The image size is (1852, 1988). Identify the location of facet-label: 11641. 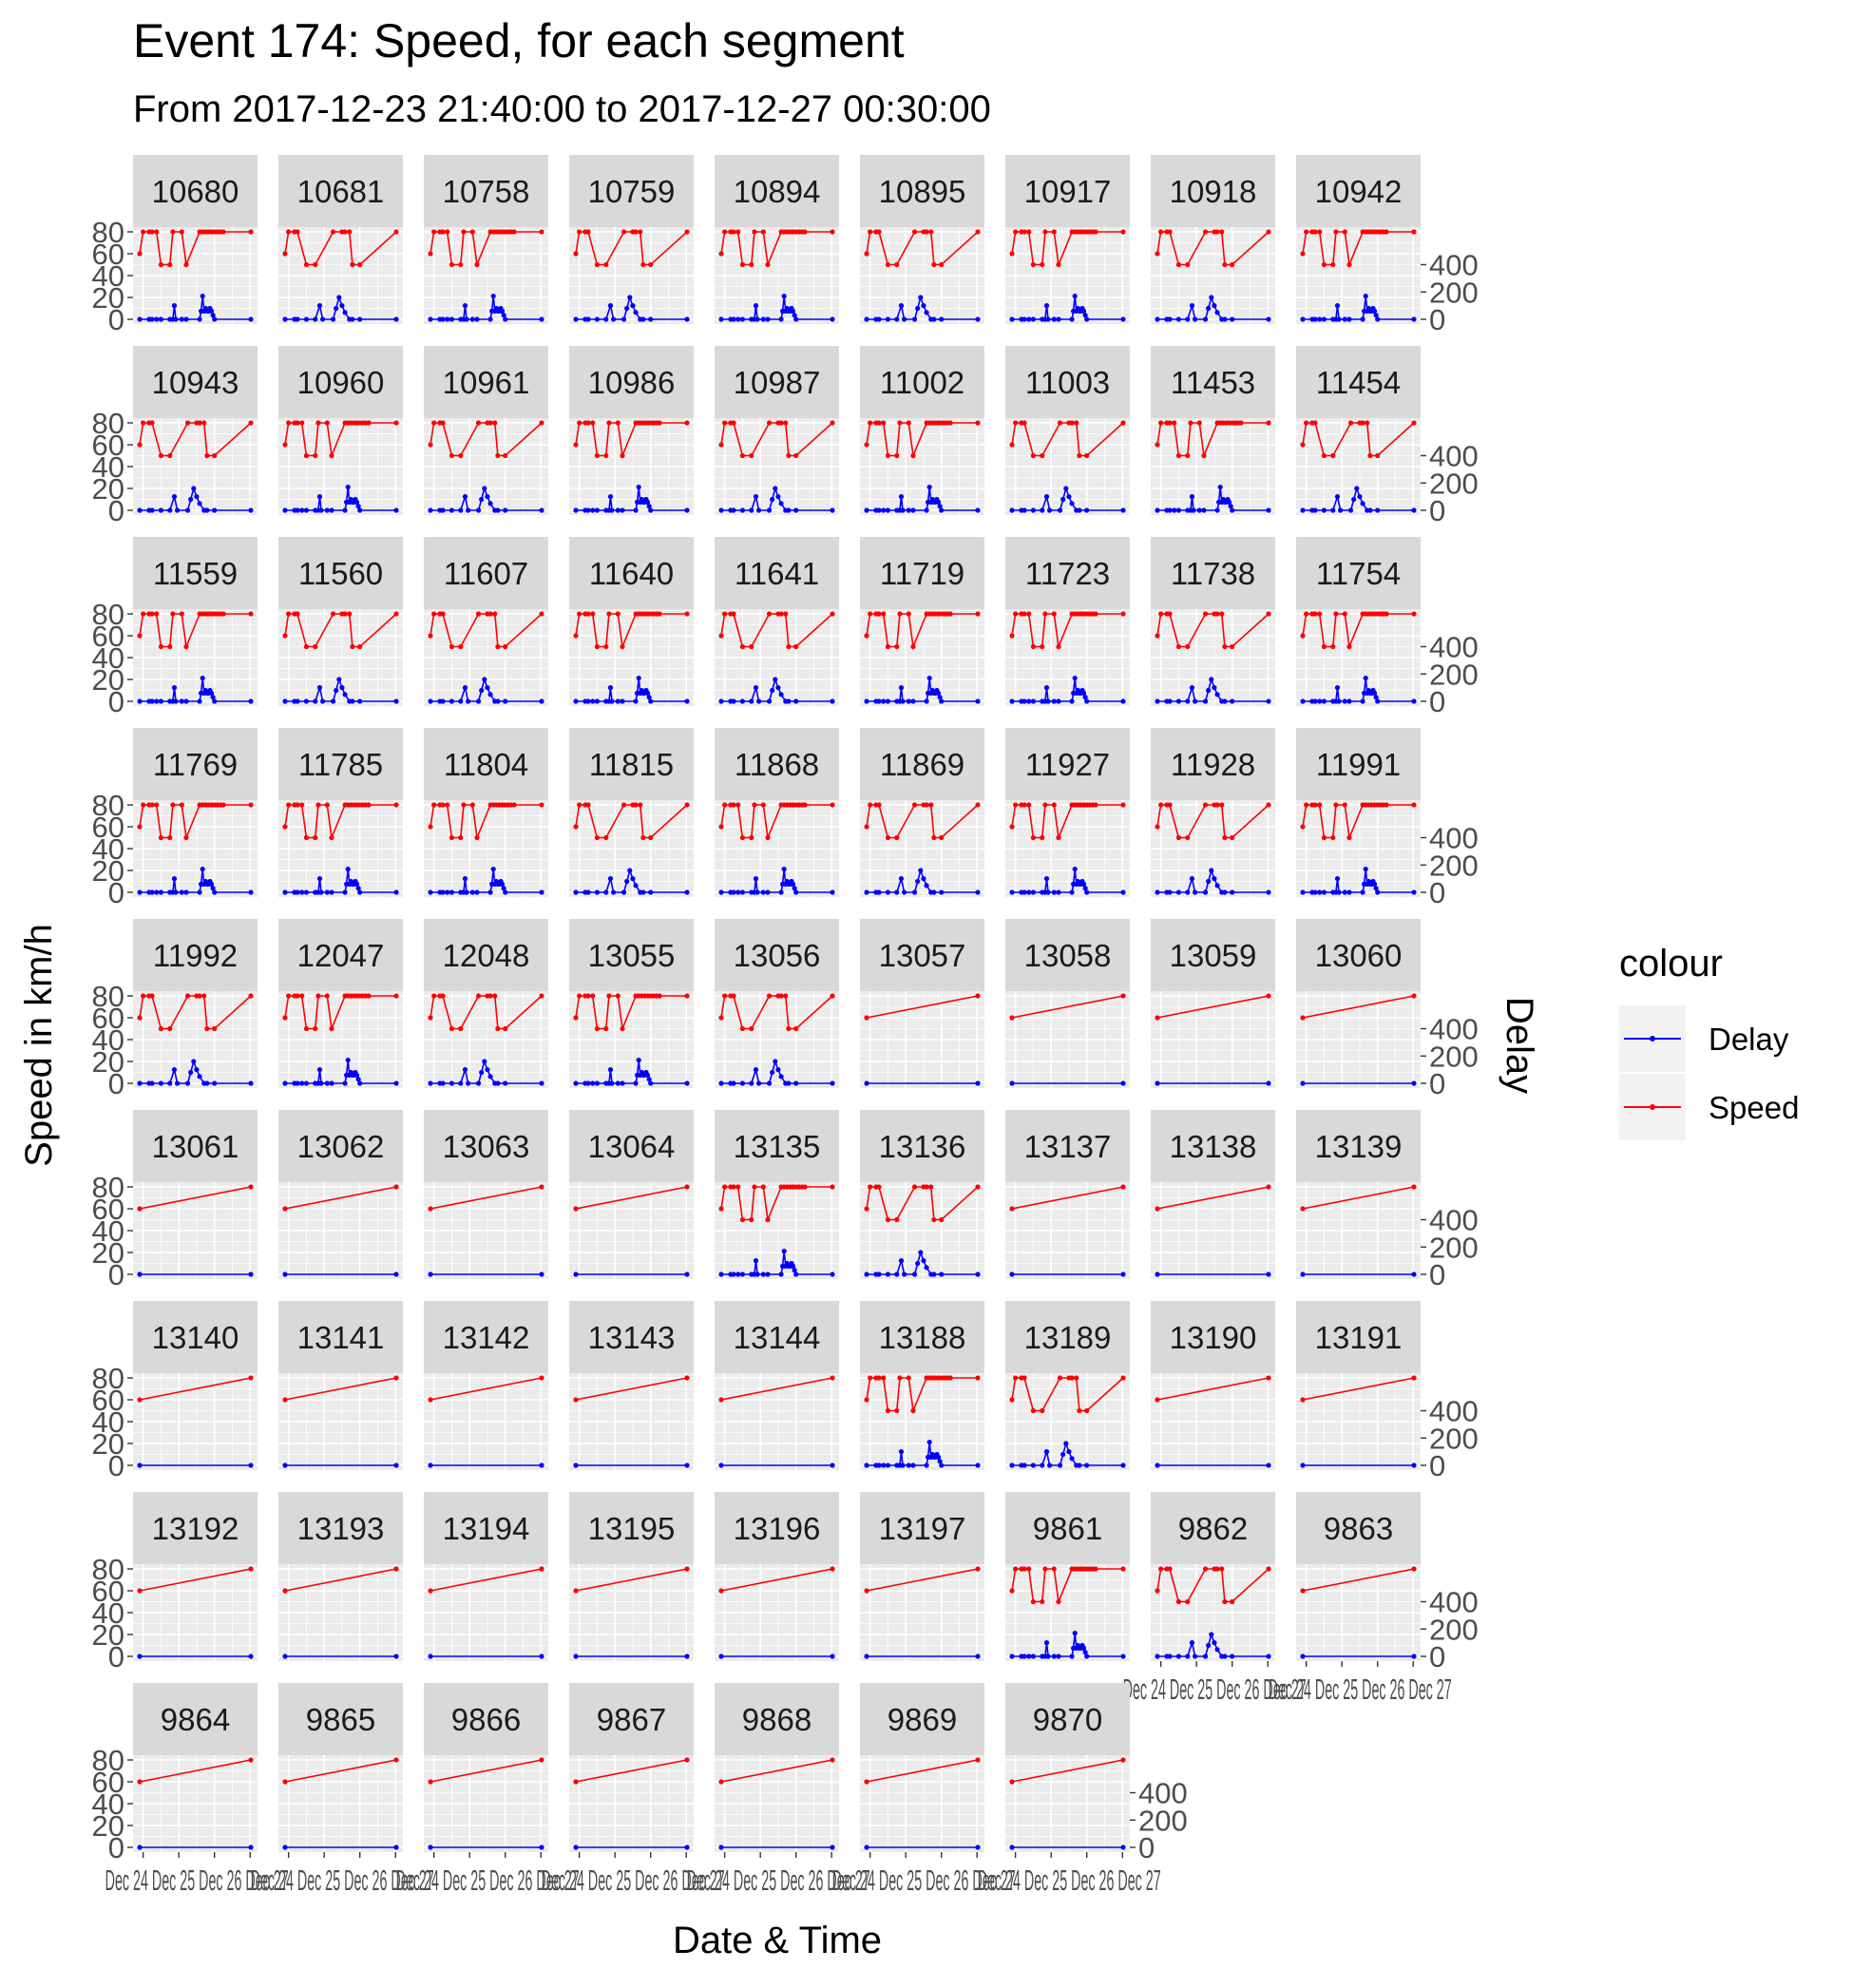
(777, 573).